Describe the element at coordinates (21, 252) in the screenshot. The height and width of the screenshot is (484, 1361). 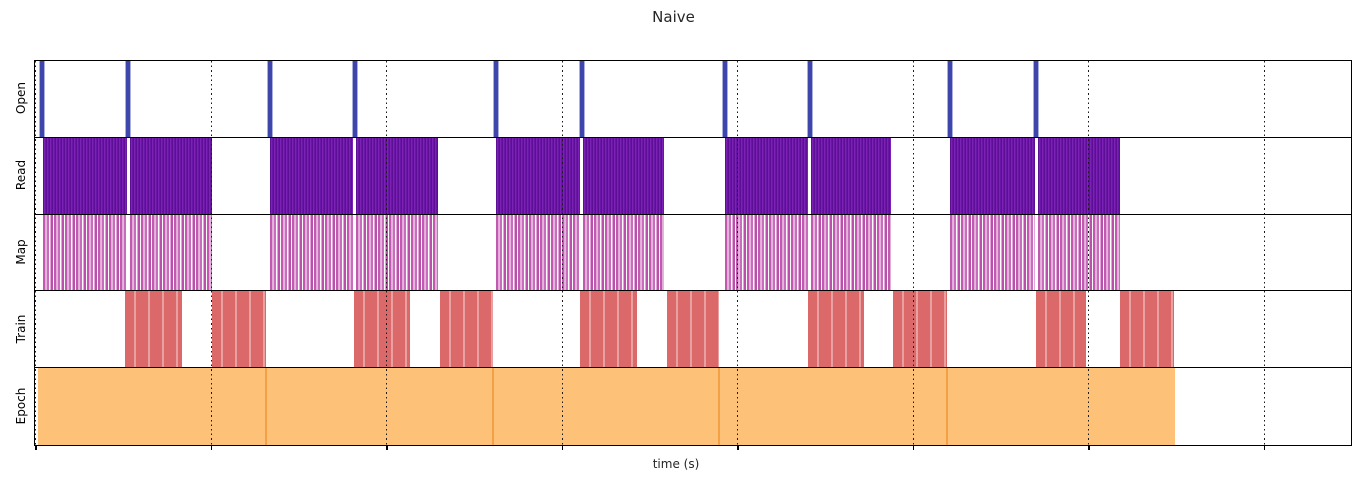
I see `lane-label-map: Map` at that location.